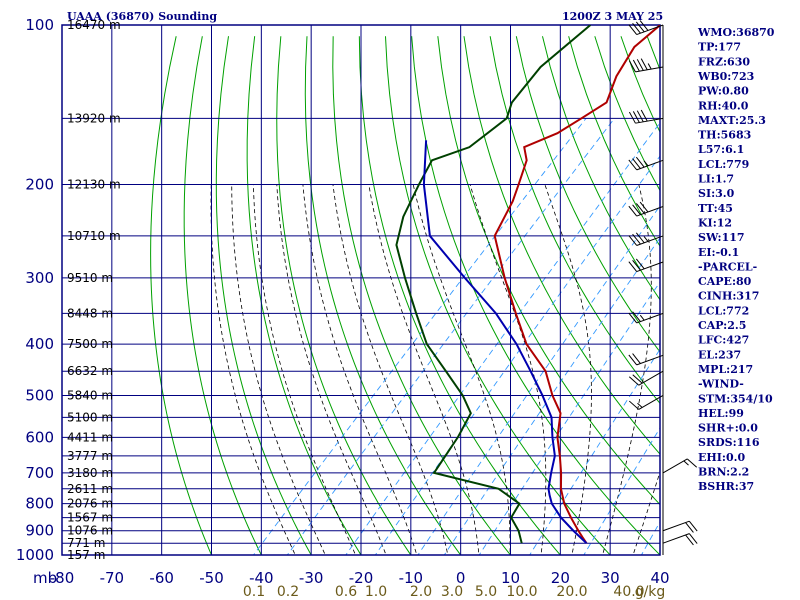 This screenshot has height=600, width=800. Describe the element at coordinates (90, 473) in the screenshot. I see `height-label: 3180 m` at that location.